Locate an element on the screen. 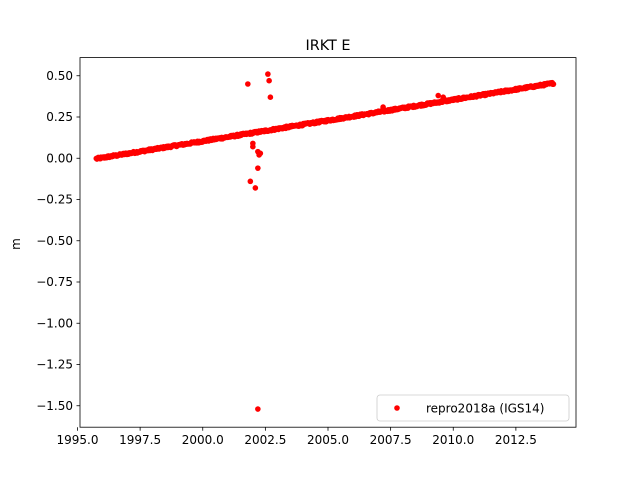 The width and height of the screenshot is (640, 480). x-tick-label: 2000.0 is located at coordinates (203, 440).